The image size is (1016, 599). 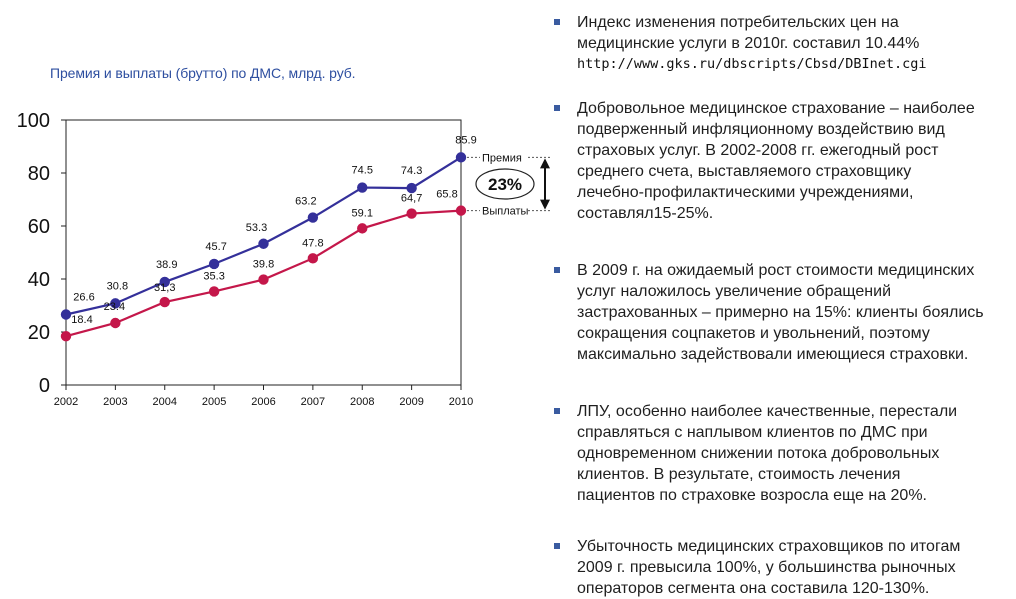 I want to click on arrow-head-up, so click(x=545, y=163).